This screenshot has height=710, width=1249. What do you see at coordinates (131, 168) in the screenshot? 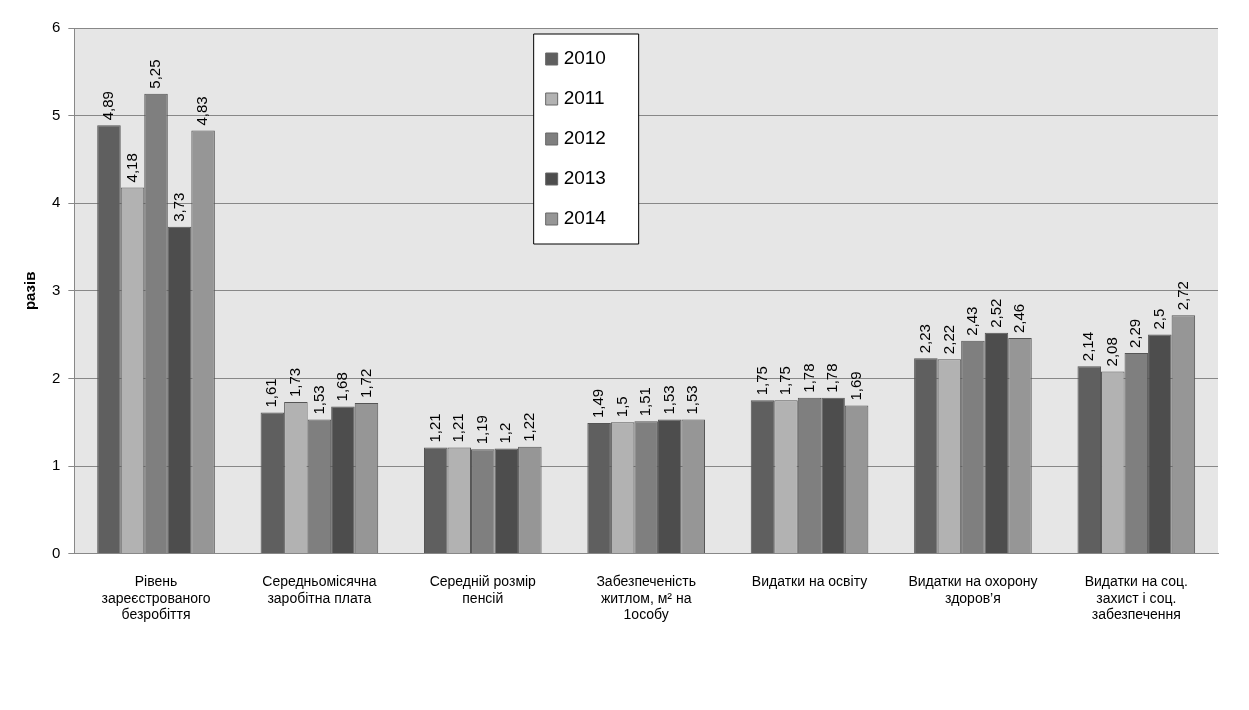
I see `data-label: 4,18` at bounding box center [131, 168].